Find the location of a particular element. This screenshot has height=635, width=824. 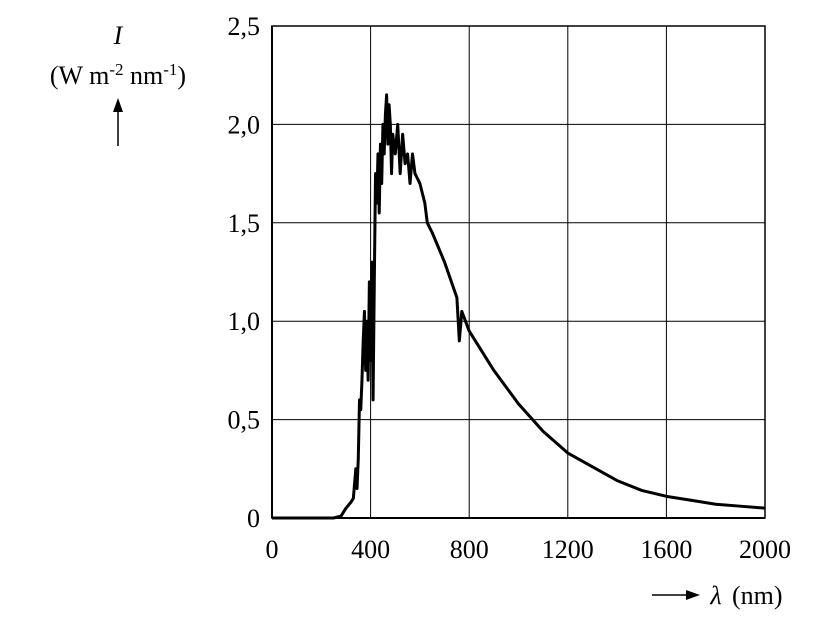

y-tick-label: 2,5 is located at coordinates (244, 26).